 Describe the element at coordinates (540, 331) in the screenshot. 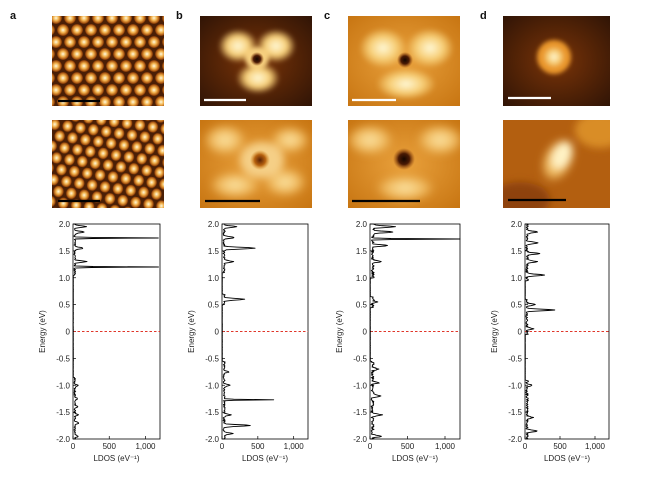

I see `ldos-line-d` at that location.